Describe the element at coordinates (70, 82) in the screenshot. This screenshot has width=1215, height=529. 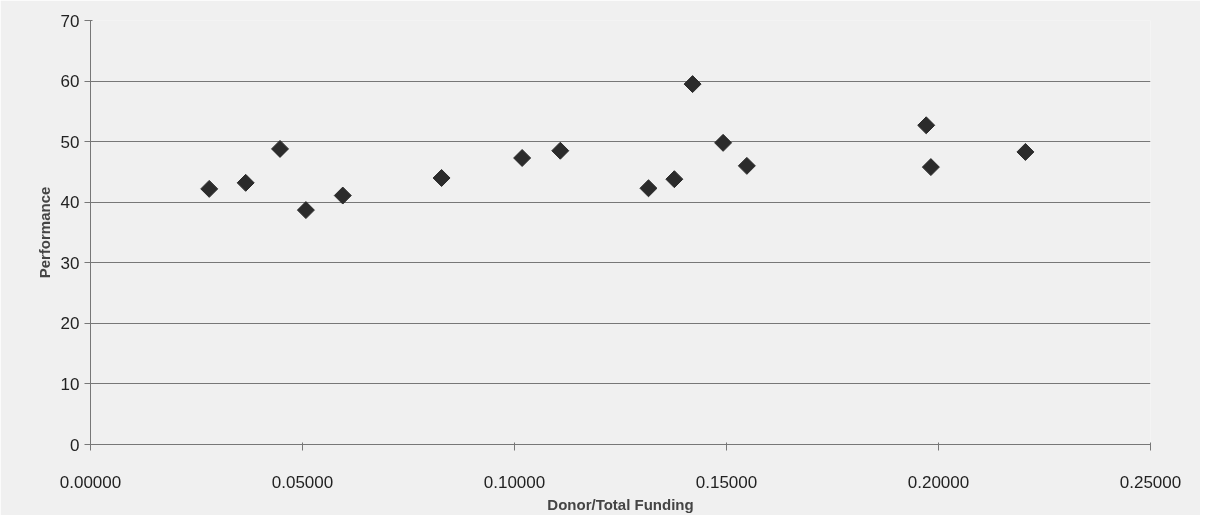
I see `y-tick-label: 60` at that location.